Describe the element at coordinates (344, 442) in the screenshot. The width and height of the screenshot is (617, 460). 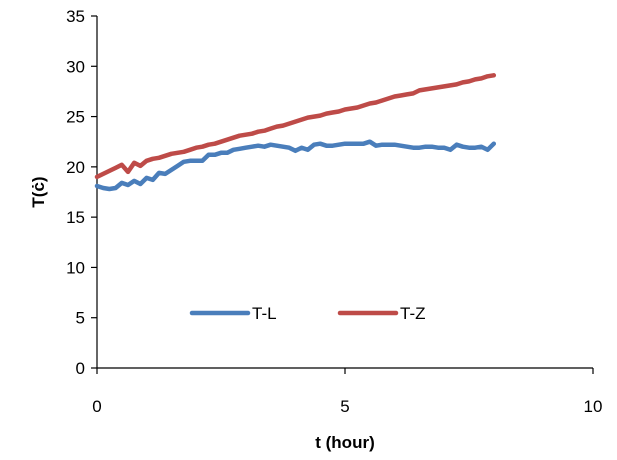
I see `x-axis-title: t (hour)` at that location.